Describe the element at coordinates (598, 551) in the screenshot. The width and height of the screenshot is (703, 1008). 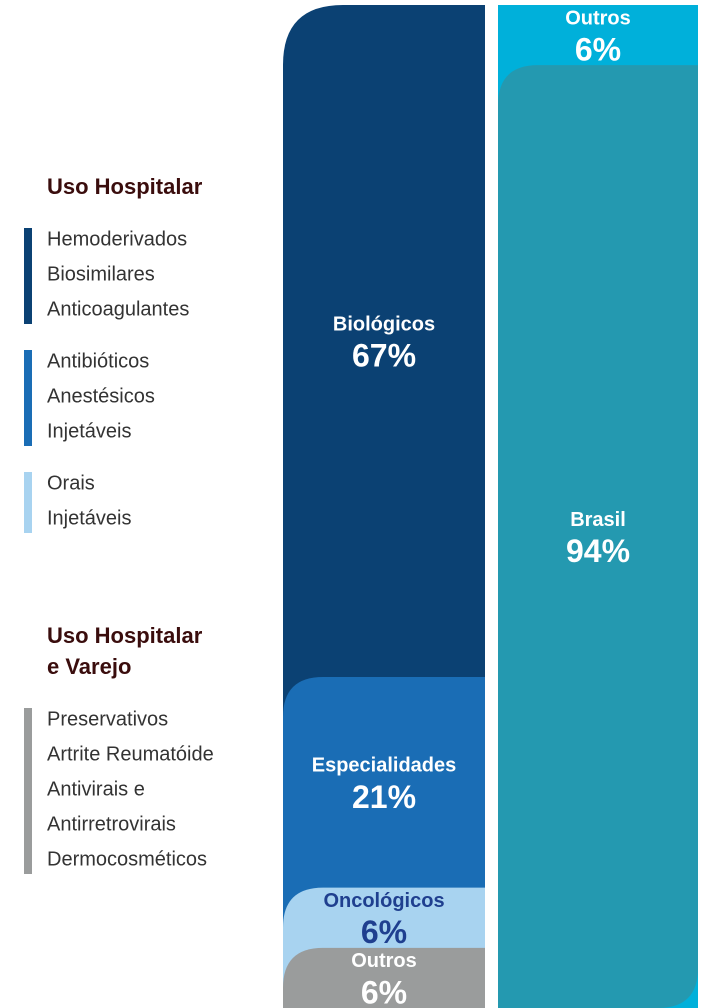
I see `segment-value: 94%` at that location.